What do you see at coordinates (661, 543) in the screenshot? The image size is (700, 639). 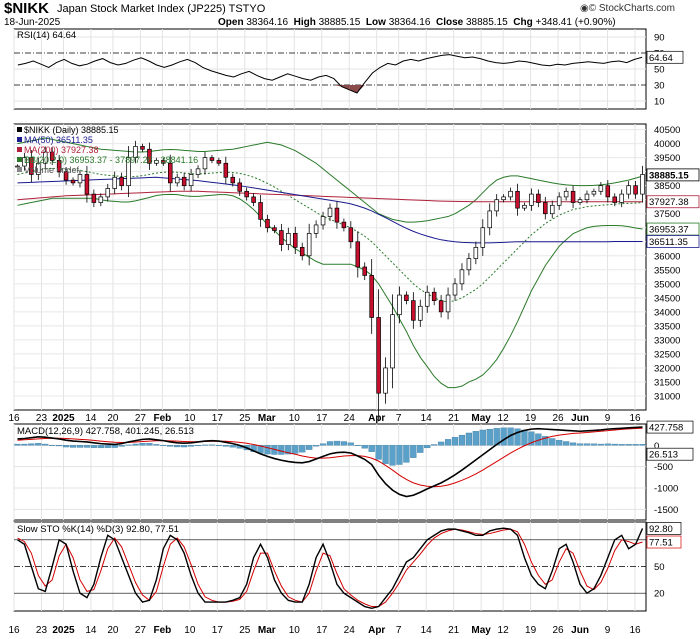 I see `sto-last-value-label: 77.51` at bounding box center [661, 543].